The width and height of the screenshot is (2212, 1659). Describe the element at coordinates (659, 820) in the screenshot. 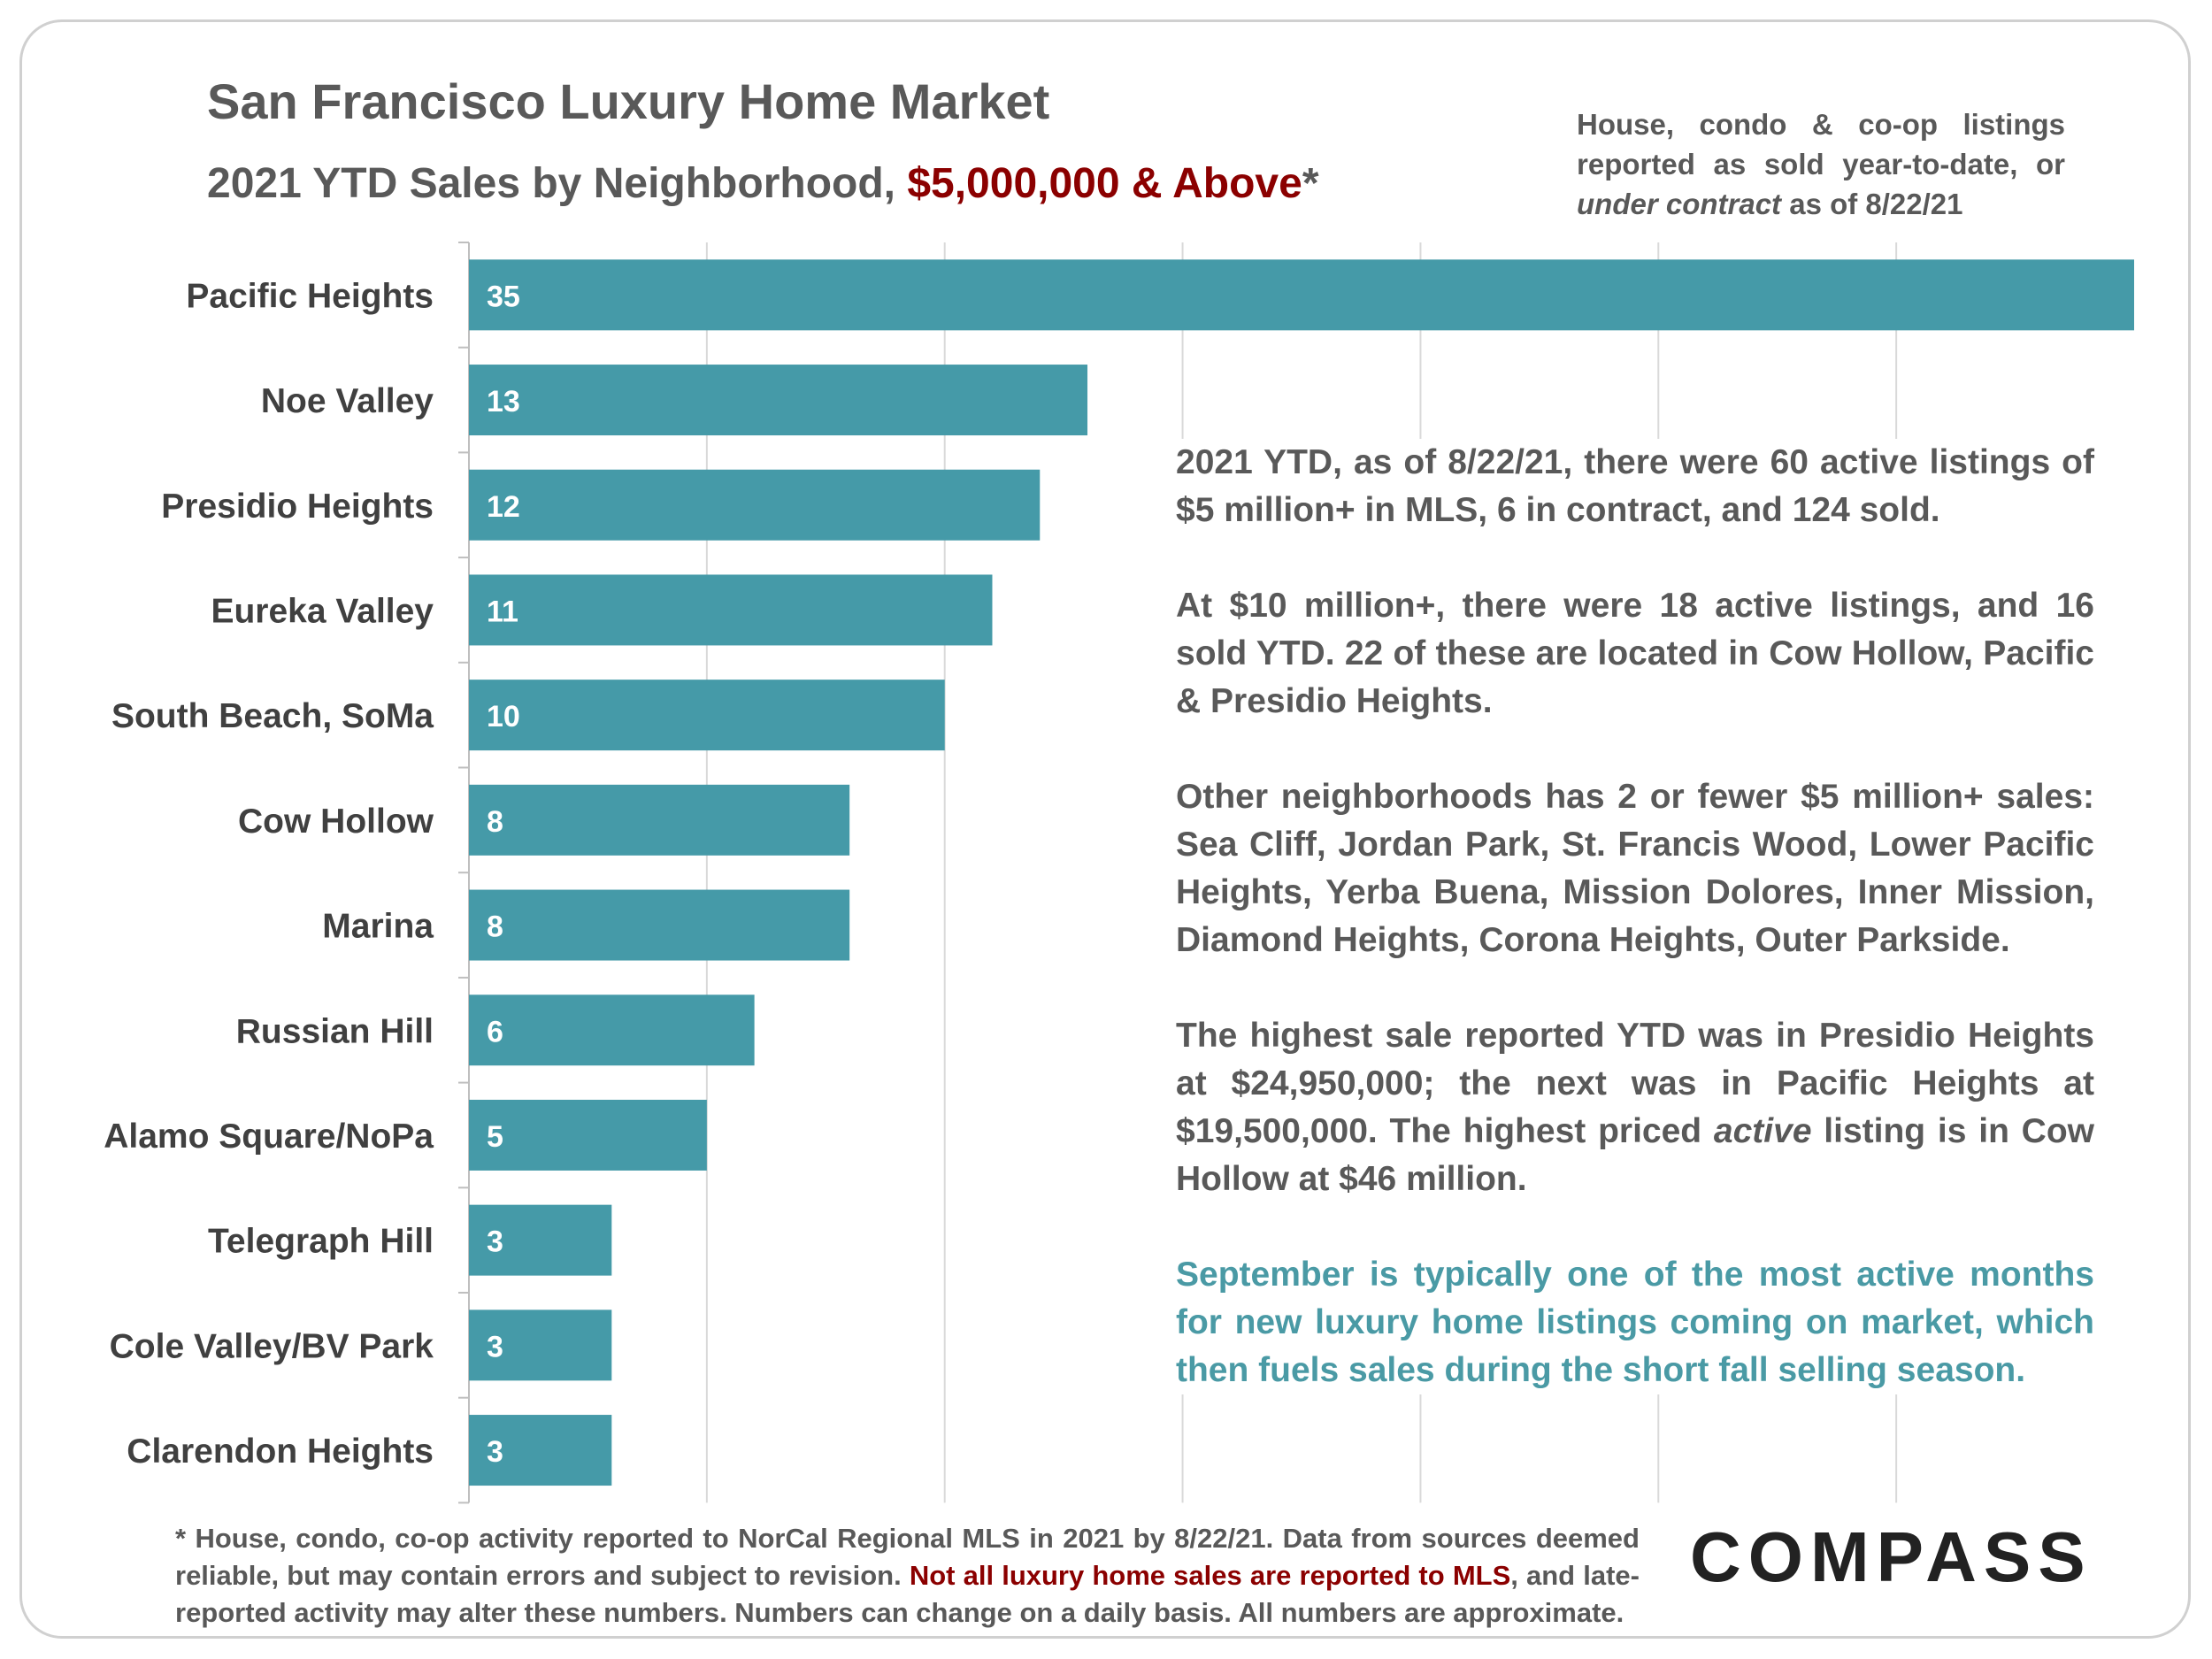

I see `bar-cow-hollow` at that location.